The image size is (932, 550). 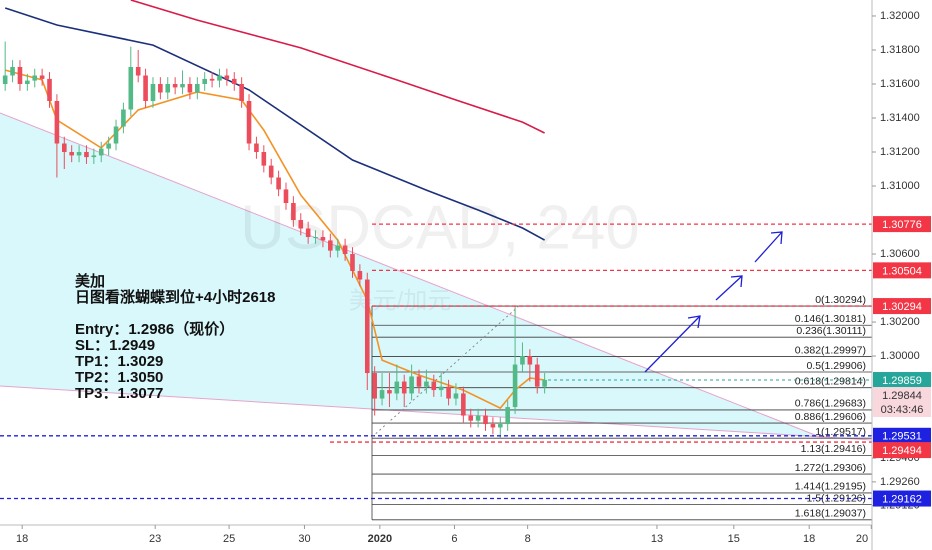 I want to click on fib-label: 1.272(1.29306), so click(x=830, y=468).